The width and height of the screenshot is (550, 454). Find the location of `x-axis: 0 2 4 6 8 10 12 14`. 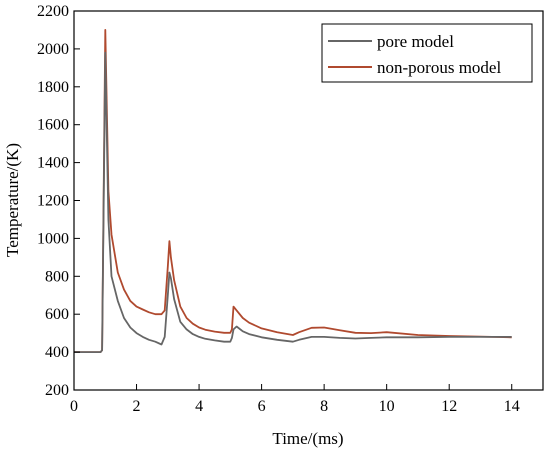

x-axis: 0 2 4 6 8 10 12 14 is located at coordinates (295, 399).